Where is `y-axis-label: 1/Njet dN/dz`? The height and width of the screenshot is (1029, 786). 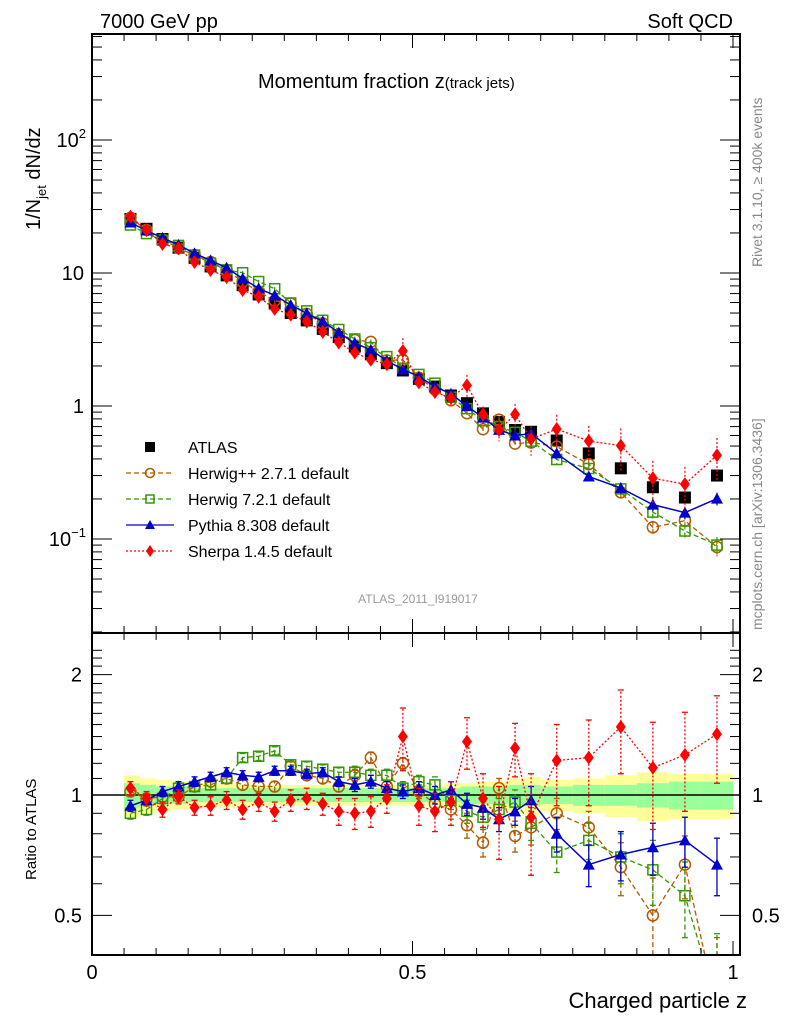 y-axis-label: 1/Njet dN/dz is located at coordinates (36, 178).